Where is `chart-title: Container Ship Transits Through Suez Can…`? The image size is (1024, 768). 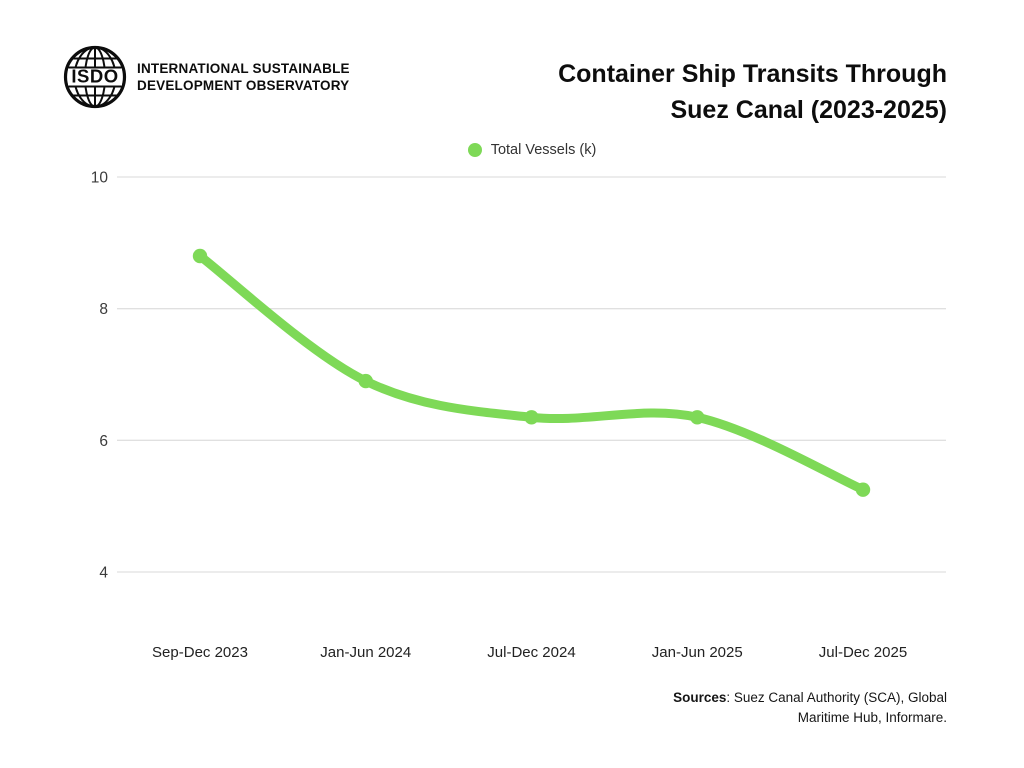
chart-title: Container Ship Transits Through Suez Can… is located at coordinates (752, 92).